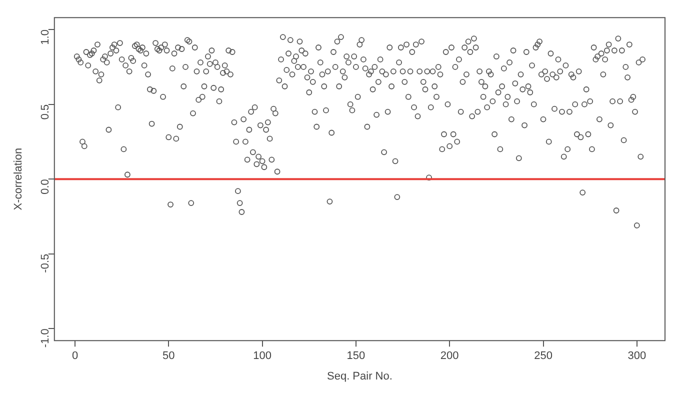 Image resolution: width=681 pixels, height=395 pixels. I want to click on y-tick-label: 1.0, so click(45, 37).